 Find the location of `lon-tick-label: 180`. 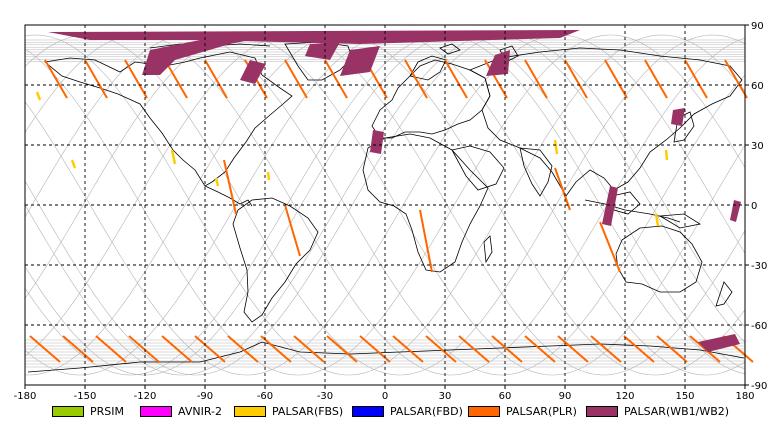

lon-tick-label: 180 is located at coordinates (744, 396).